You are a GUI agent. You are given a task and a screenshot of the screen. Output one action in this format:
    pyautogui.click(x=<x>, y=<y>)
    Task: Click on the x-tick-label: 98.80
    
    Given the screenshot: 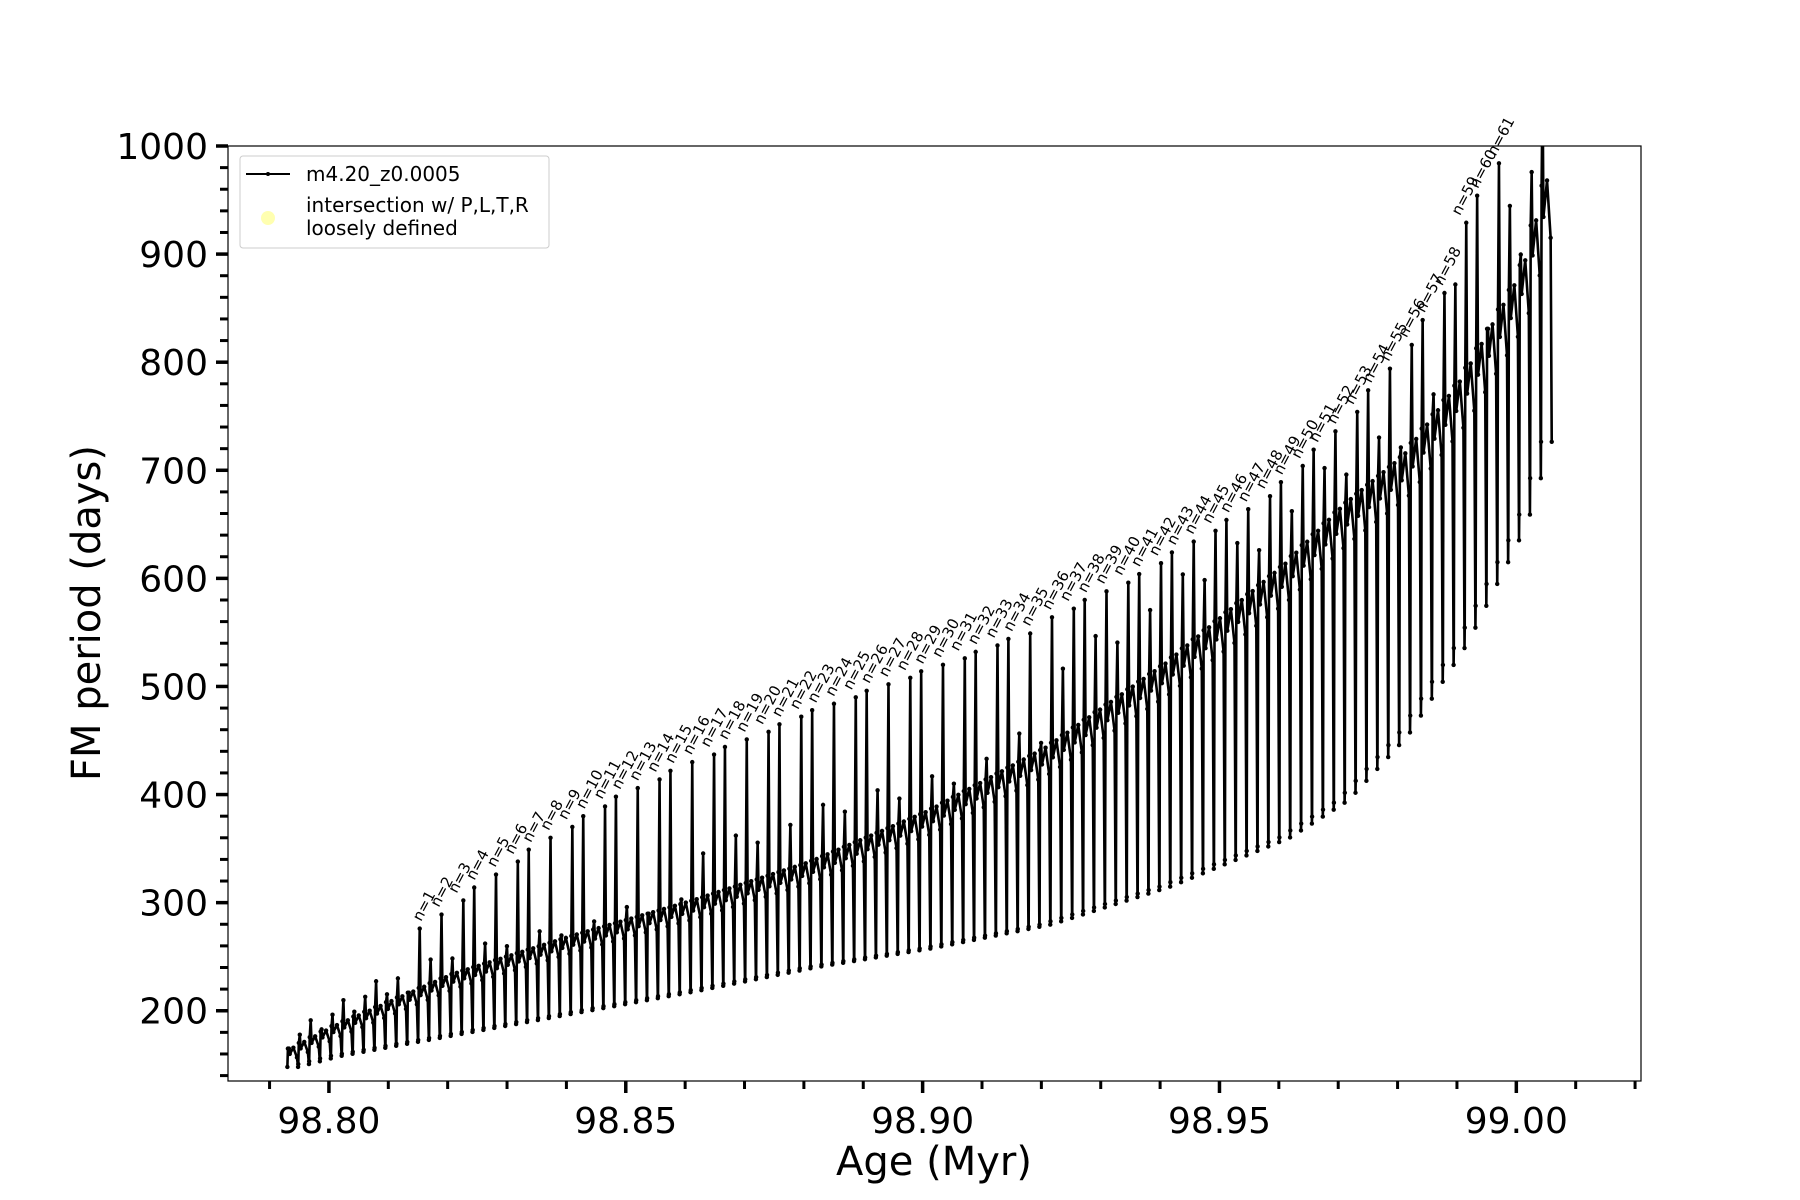 What is the action you would take?
    pyautogui.click(x=328, y=1121)
    